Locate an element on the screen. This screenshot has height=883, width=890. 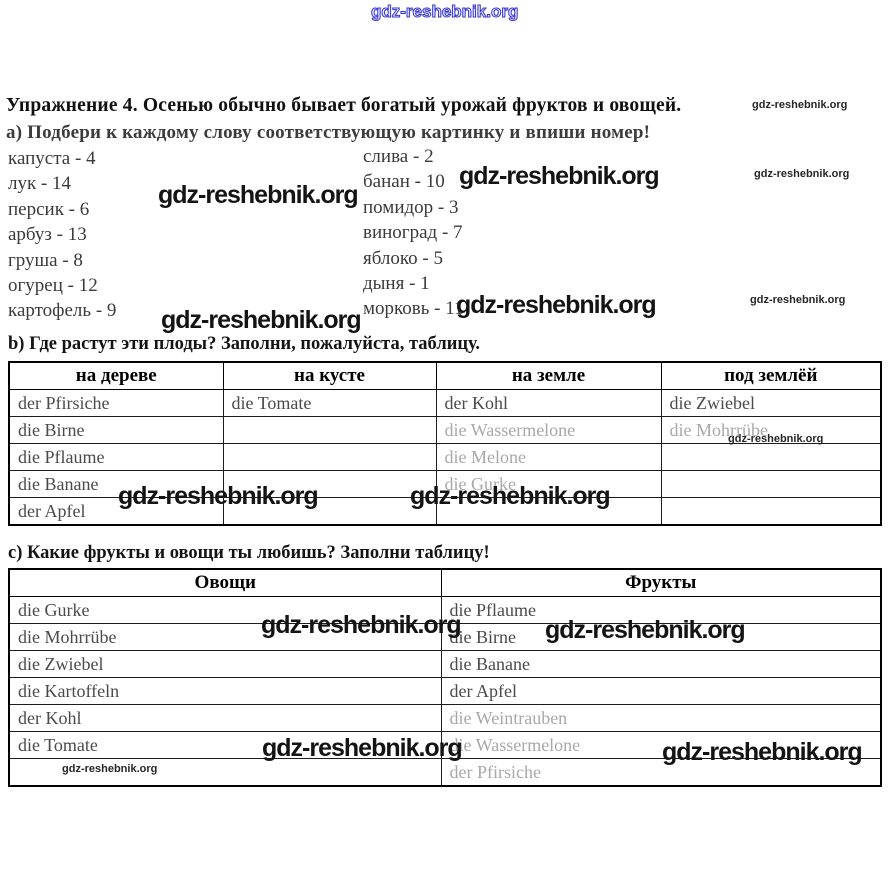
table-row: die Banane die Gurke is located at coordinates (445, 484).